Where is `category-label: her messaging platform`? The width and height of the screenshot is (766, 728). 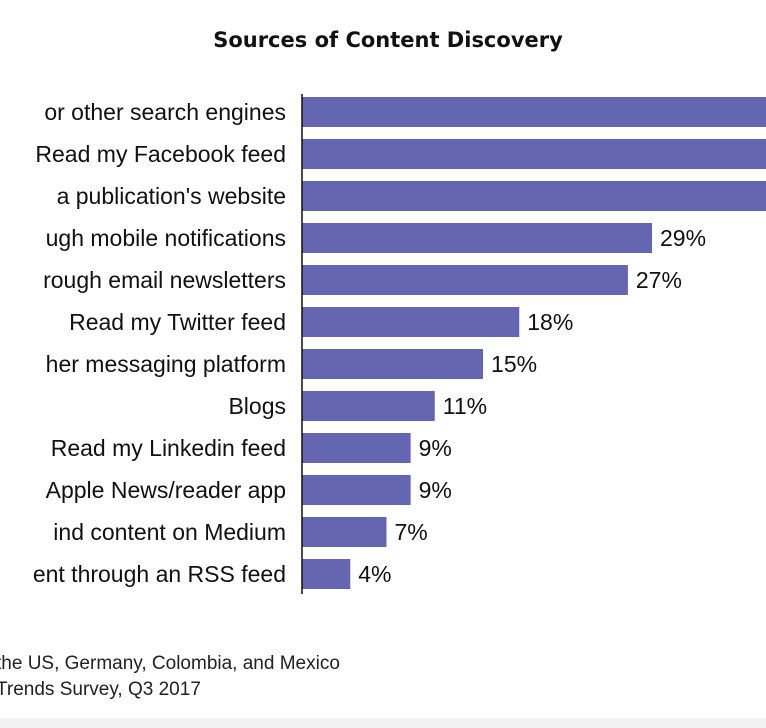 category-label: her messaging platform is located at coordinates (166, 364).